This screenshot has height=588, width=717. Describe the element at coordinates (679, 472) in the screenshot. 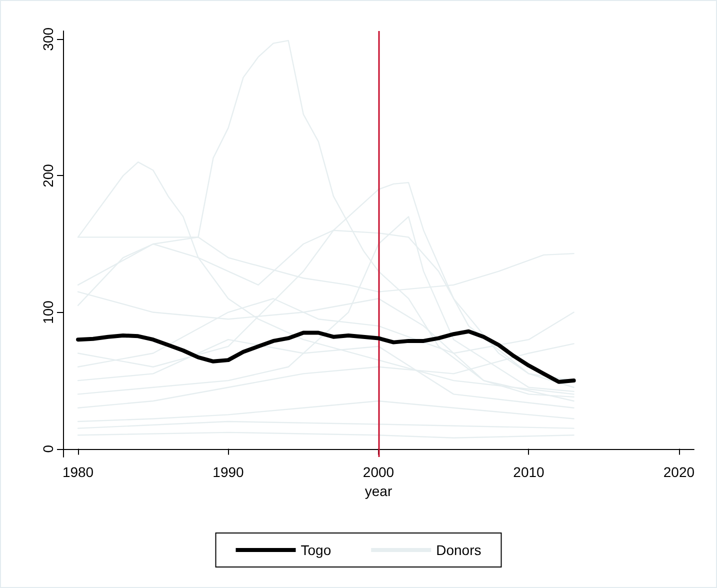

I see `x-tick-label: 2020` at that location.